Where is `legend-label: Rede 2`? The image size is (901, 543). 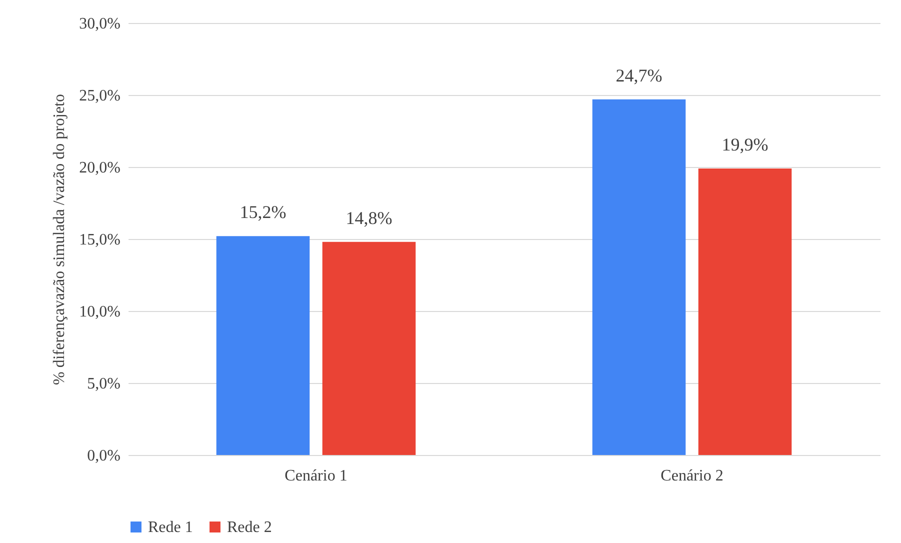
legend-label: Rede 2 is located at coordinates (249, 527).